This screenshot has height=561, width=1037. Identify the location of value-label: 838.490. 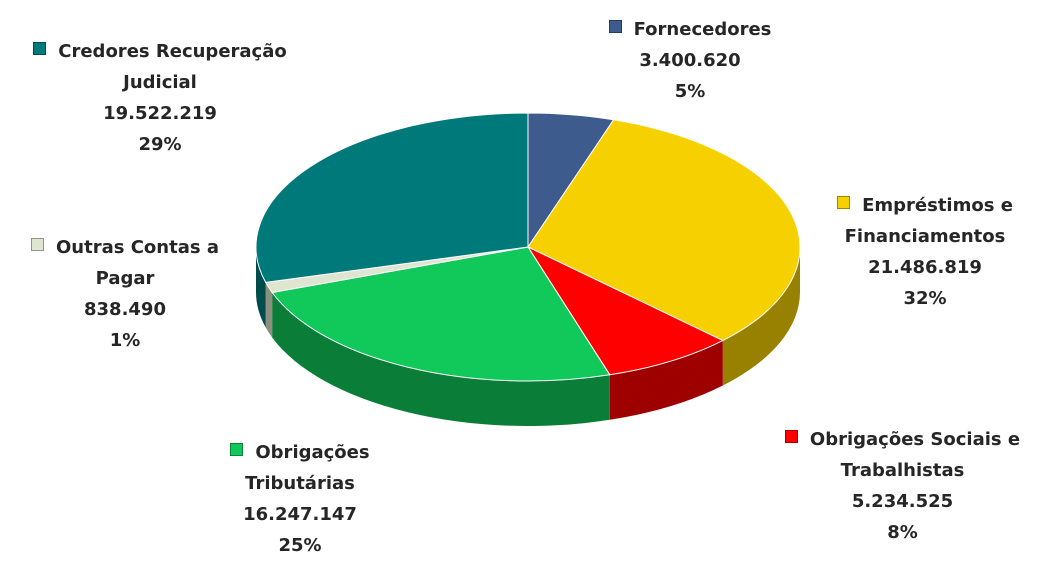
(125, 309).